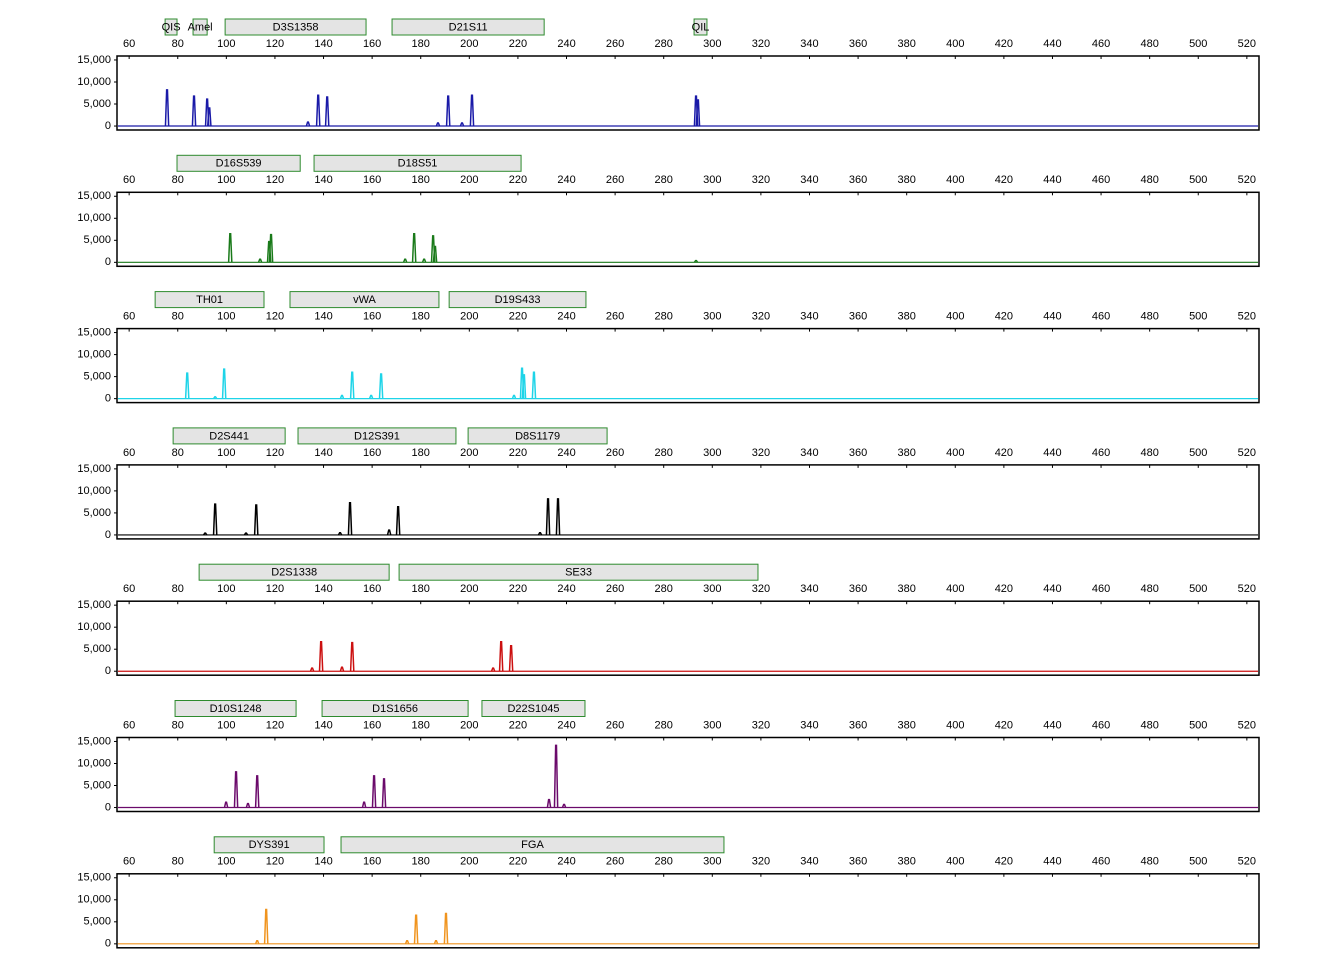 Image resolution: width=1333 pixels, height=979 pixels. I want to click on marker-label: D2S441, so click(229, 436).